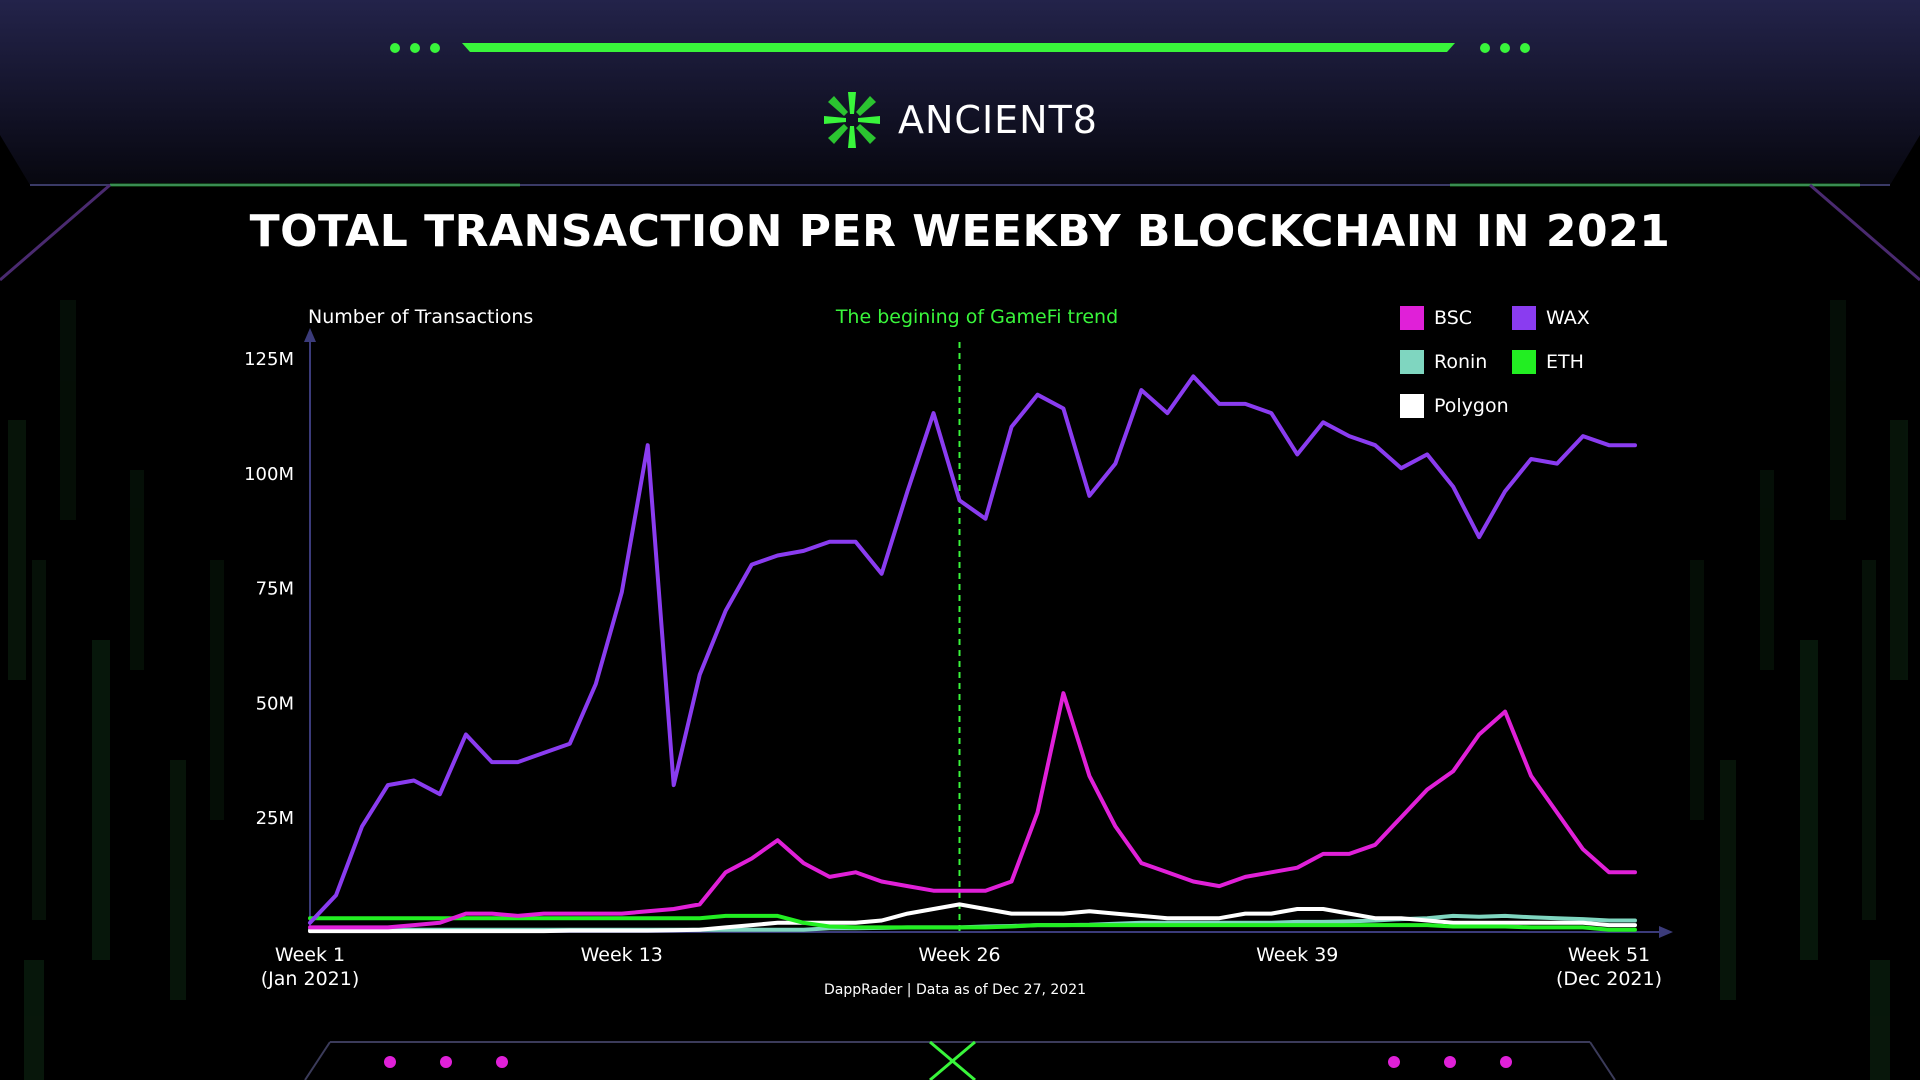 The height and width of the screenshot is (1080, 1920). I want to click on series-line-polygon, so click(972, 918).